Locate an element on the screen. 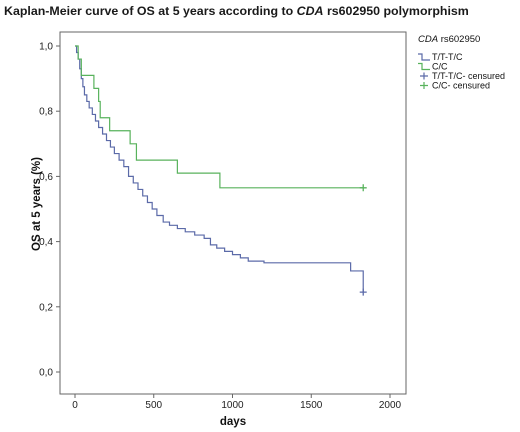  y-tick-label: 0,2 is located at coordinates (46, 307).